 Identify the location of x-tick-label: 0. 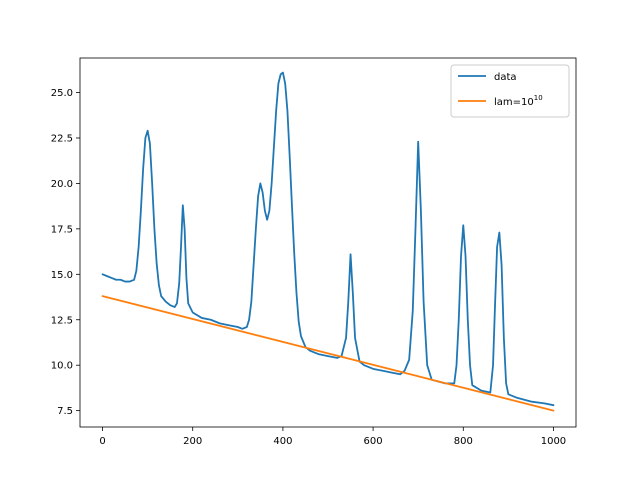
(102, 441).